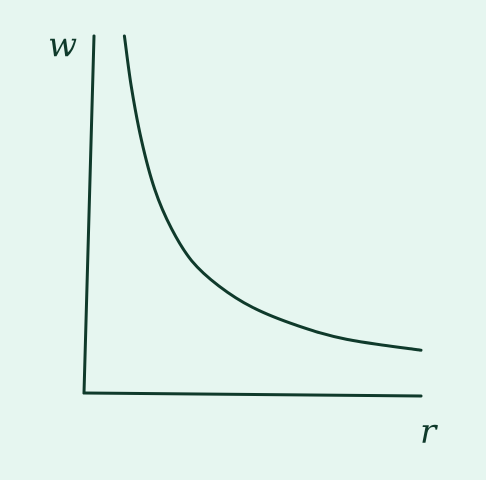  Describe the element at coordinates (62, 45) in the screenshot. I see `y-axis-label: w` at that location.